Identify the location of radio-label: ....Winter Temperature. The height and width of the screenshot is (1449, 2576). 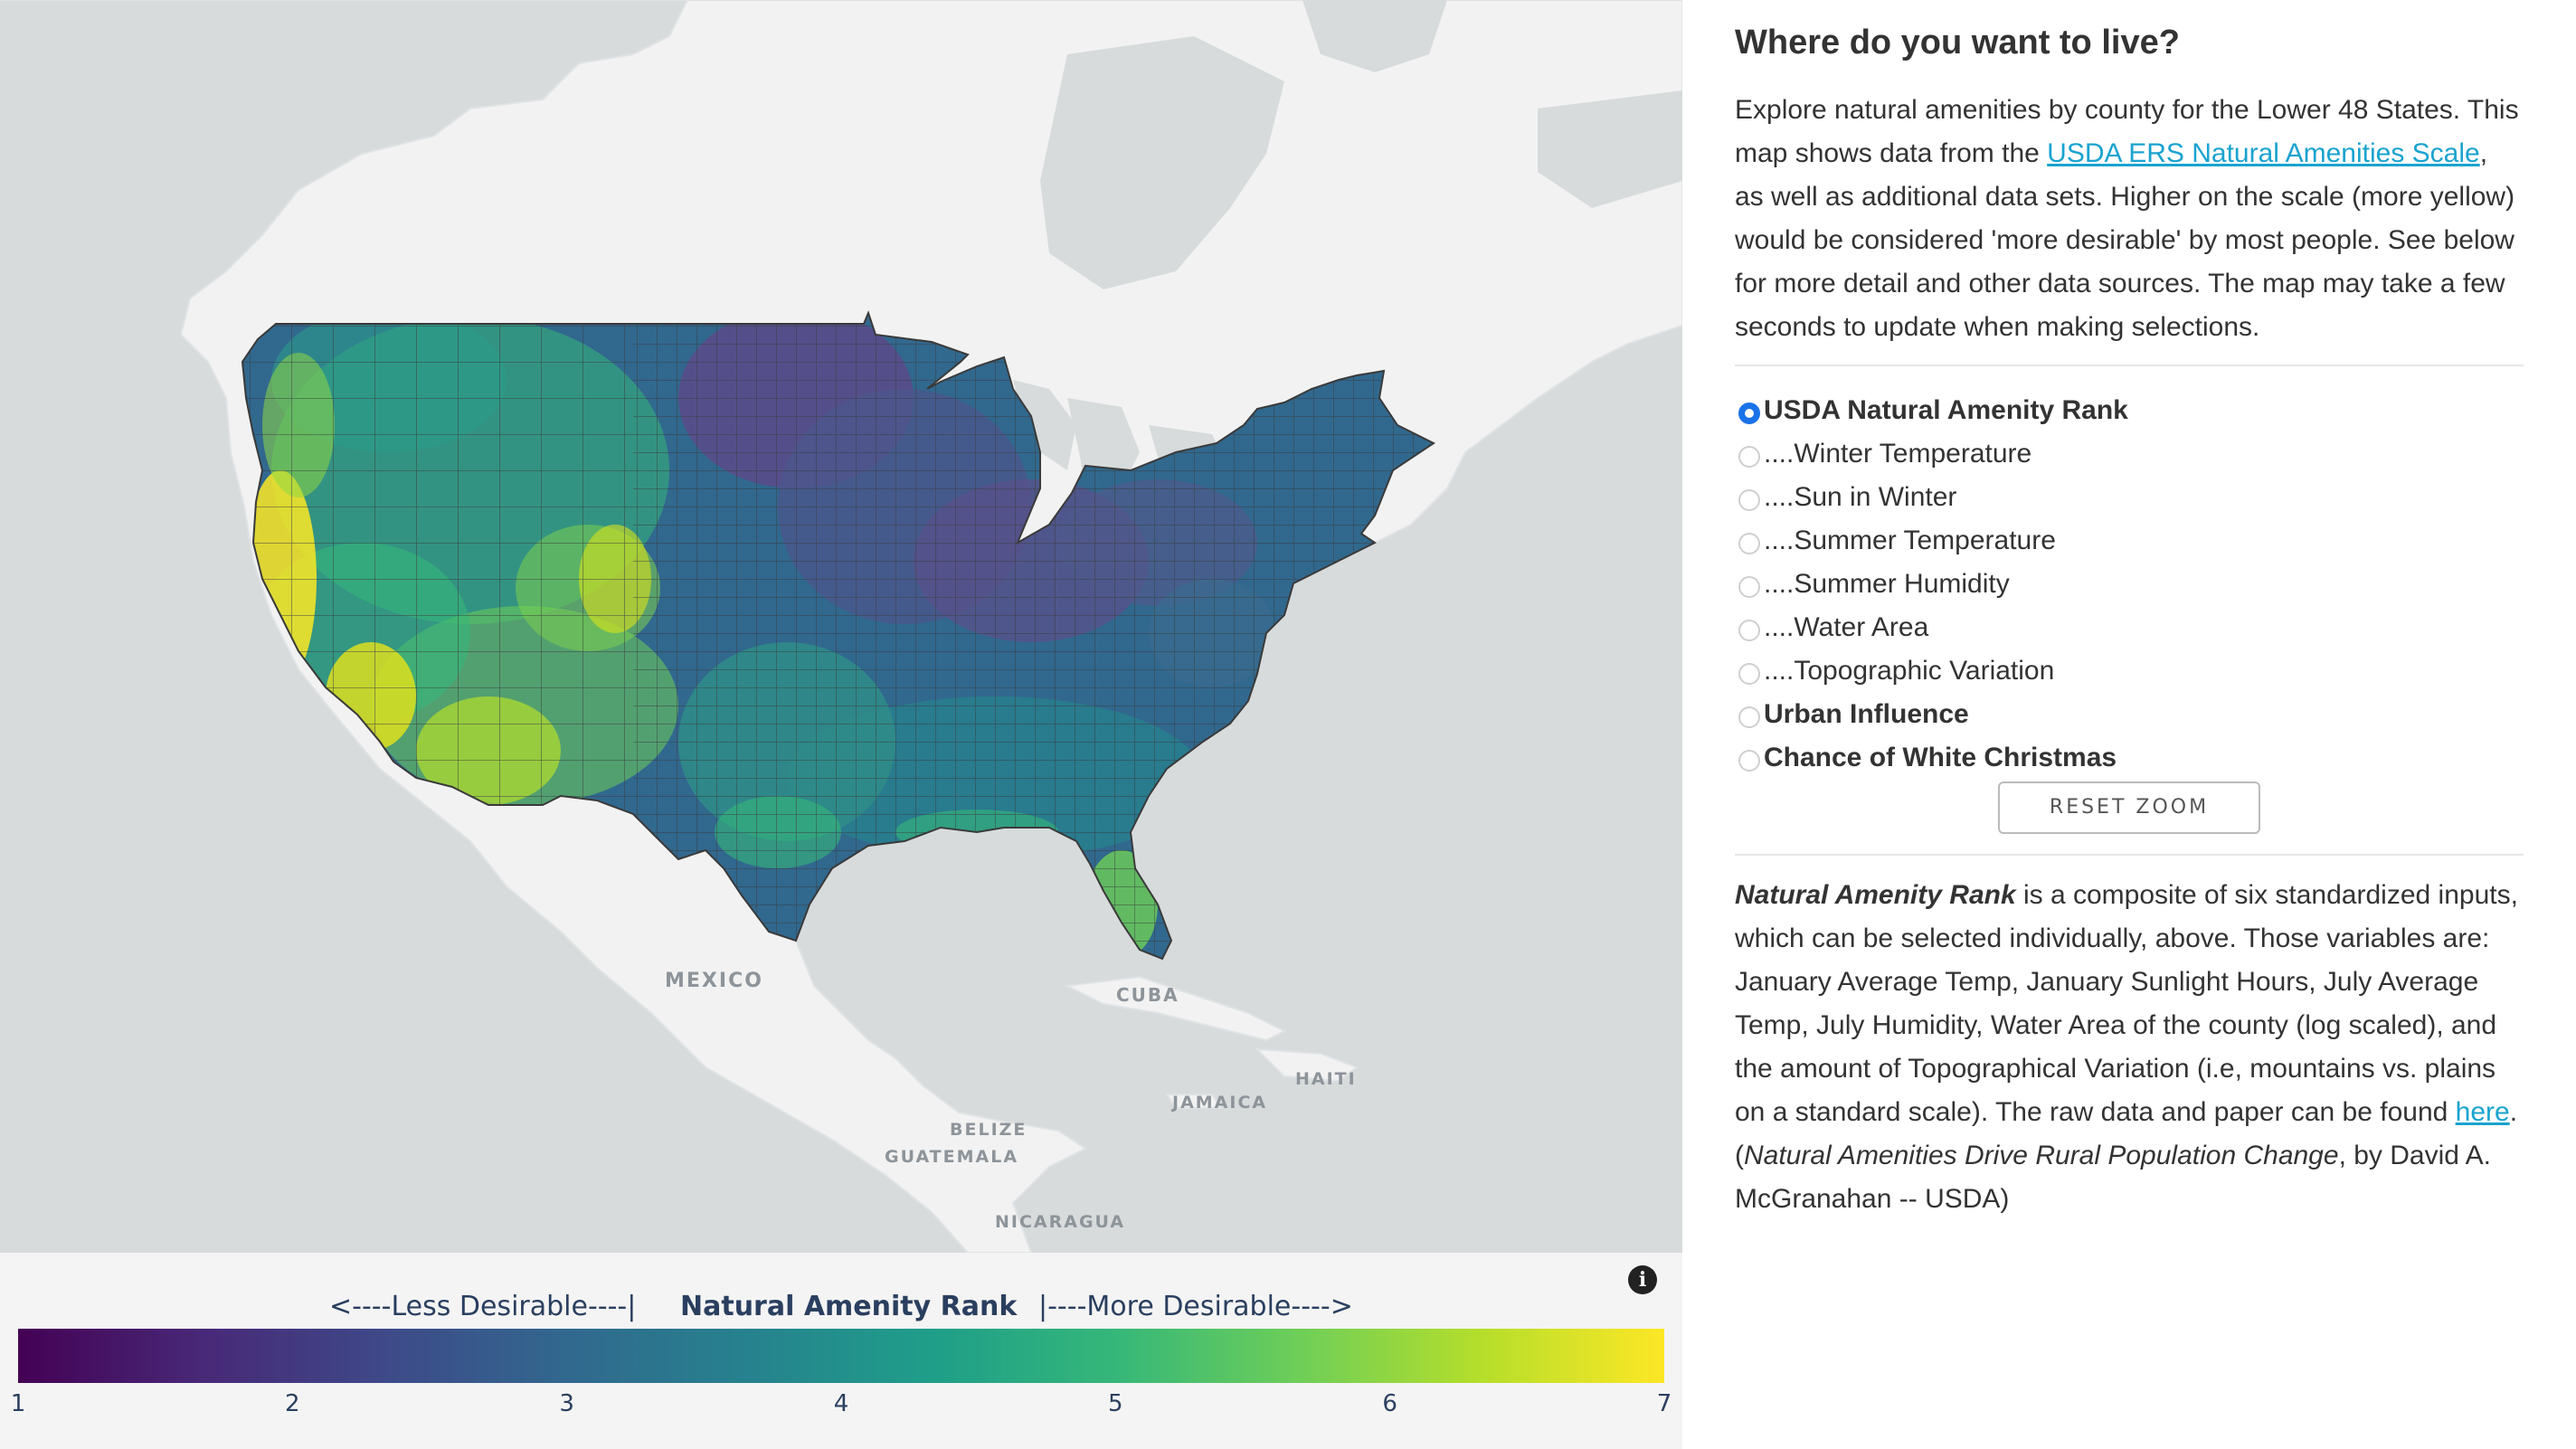
(1898, 454).